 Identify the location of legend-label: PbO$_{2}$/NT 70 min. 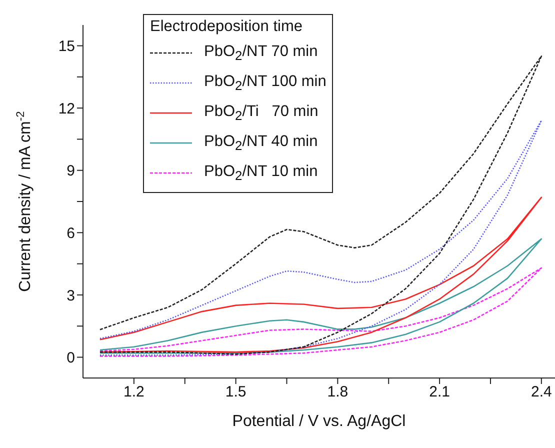
(261, 53).